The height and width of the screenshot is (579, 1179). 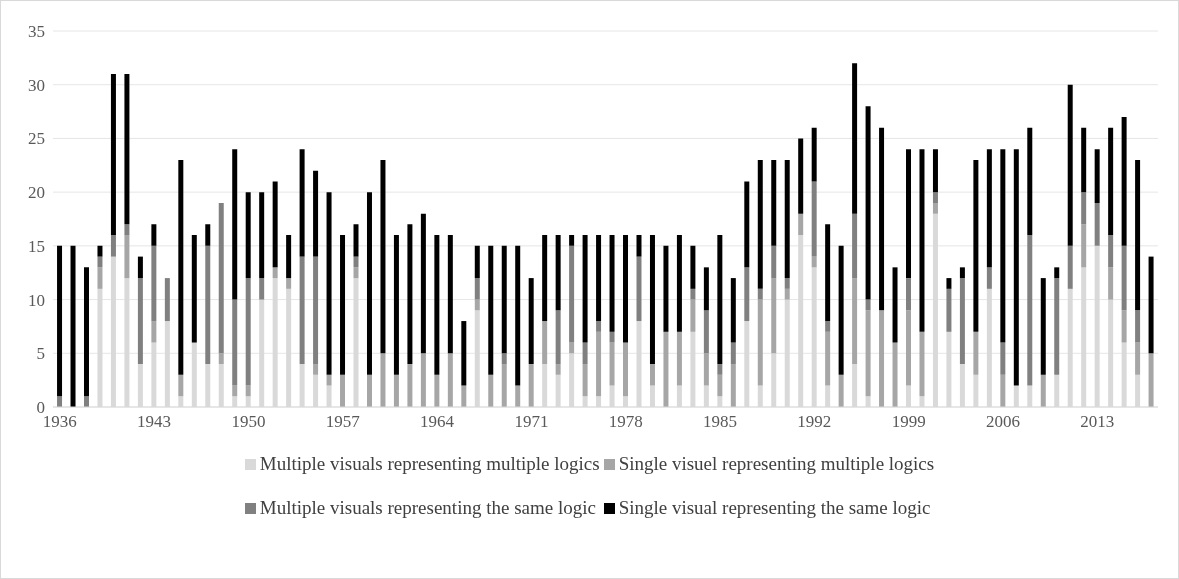 I want to click on x-tick-label: 1957, so click(x=343, y=422).